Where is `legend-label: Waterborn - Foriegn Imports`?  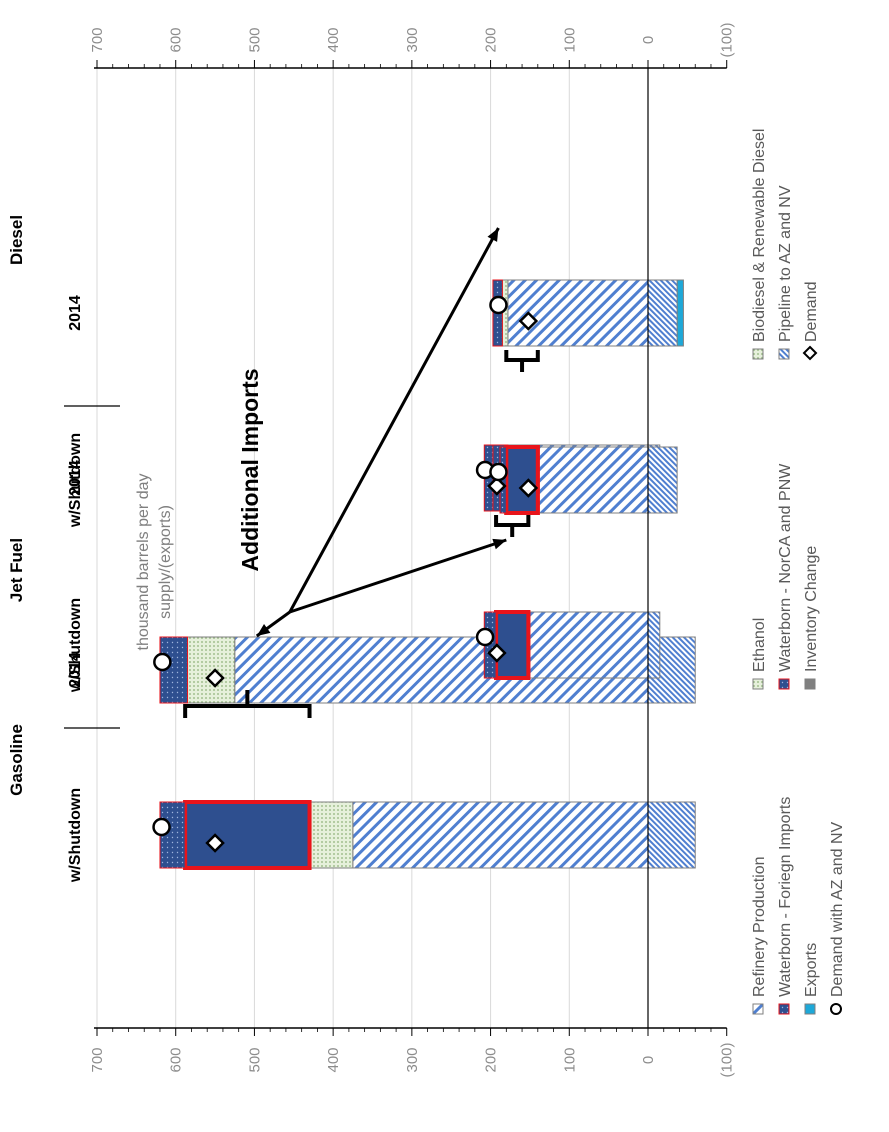
legend-label: Waterborn - Foriegn Imports is located at coordinates (785, 897).